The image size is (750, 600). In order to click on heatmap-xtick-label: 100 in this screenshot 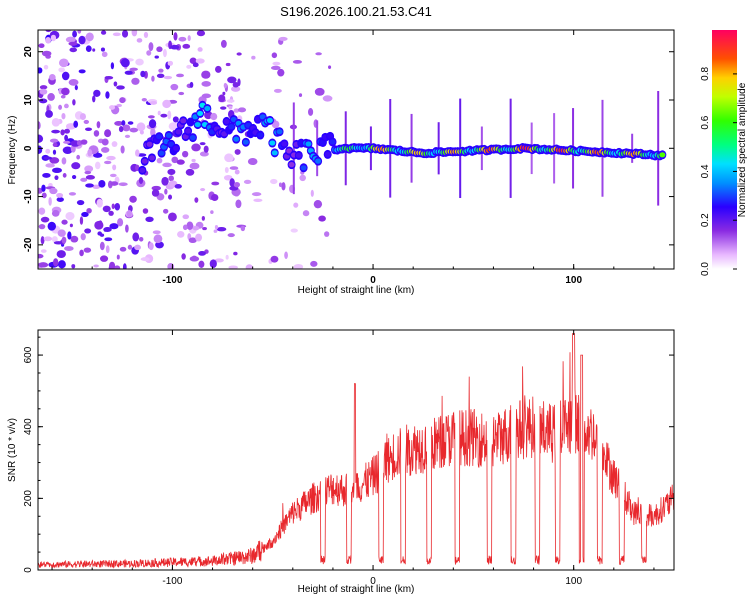, I will do `click(573, 280)`.